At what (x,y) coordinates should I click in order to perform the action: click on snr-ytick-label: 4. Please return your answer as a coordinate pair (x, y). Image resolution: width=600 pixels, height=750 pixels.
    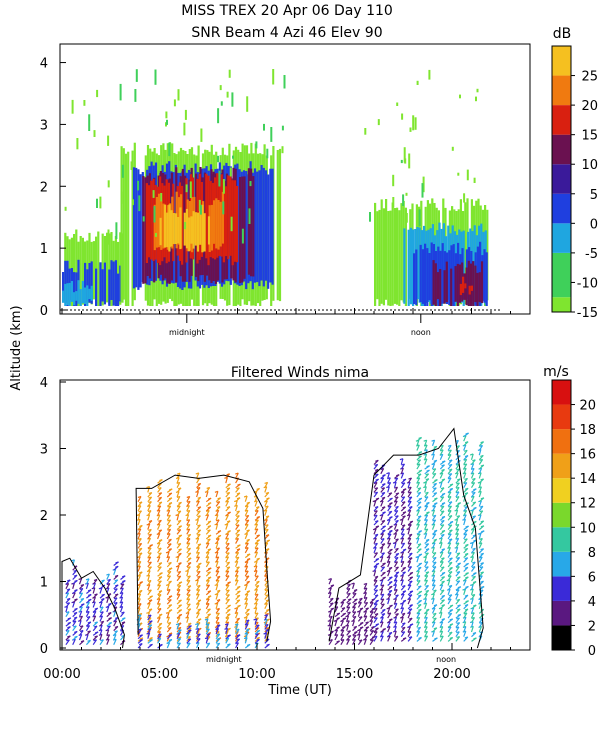
    Looking at the image, I should click on (44, 64).